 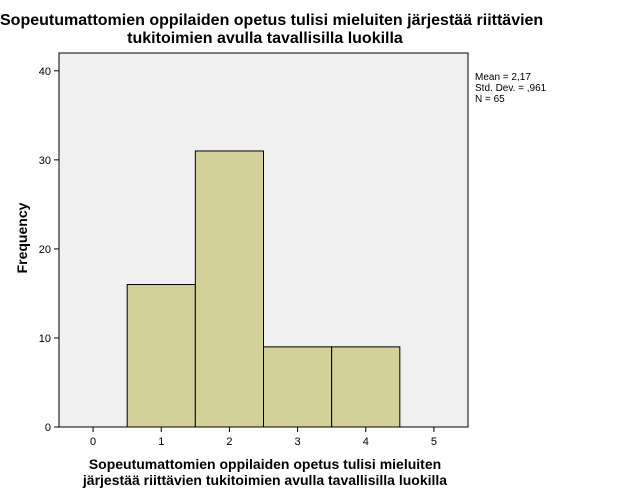 I want to click on y-tick-label-0: 0, so click(x=48, y=428).